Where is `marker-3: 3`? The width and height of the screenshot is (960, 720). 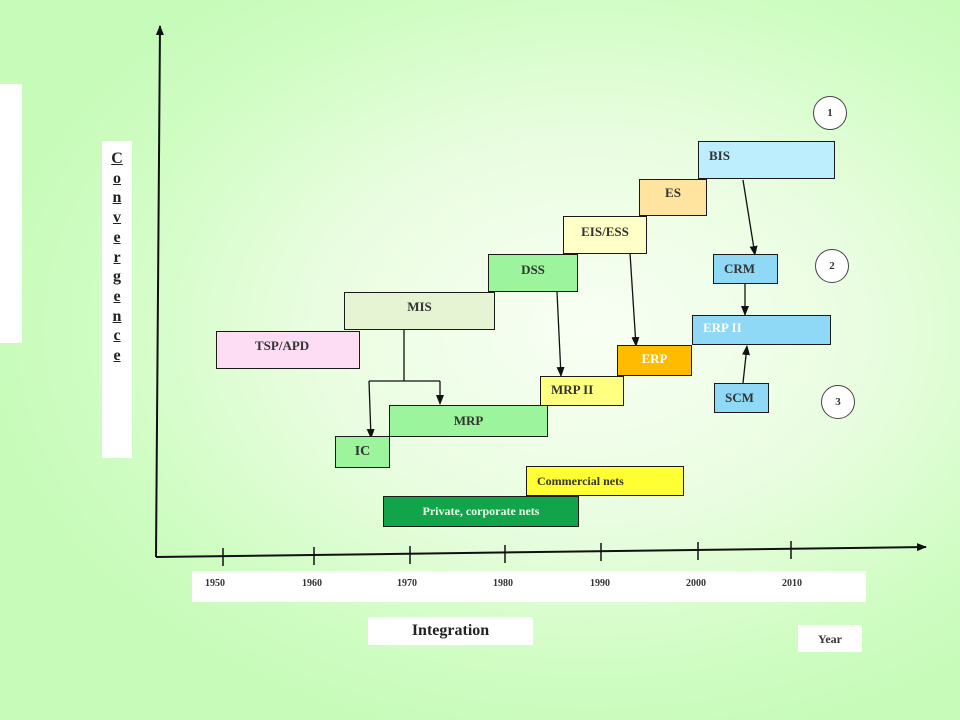
marker-3: 3 is located at coordinates (838, 402).